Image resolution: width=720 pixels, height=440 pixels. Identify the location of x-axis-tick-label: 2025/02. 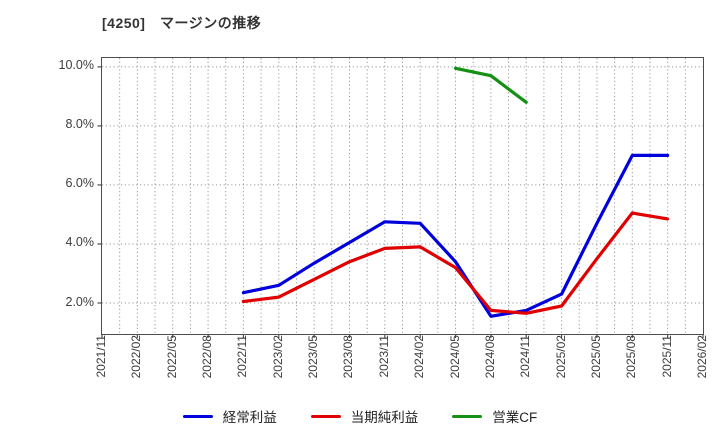
(560, 357).